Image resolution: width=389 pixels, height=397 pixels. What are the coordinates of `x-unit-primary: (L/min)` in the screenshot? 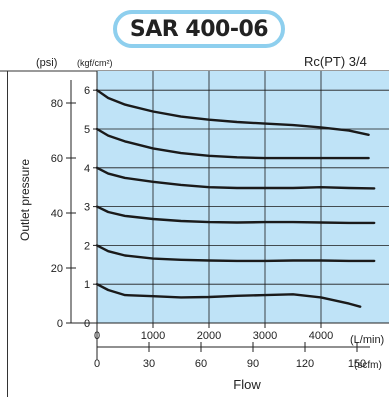 It's located at (367, 340).